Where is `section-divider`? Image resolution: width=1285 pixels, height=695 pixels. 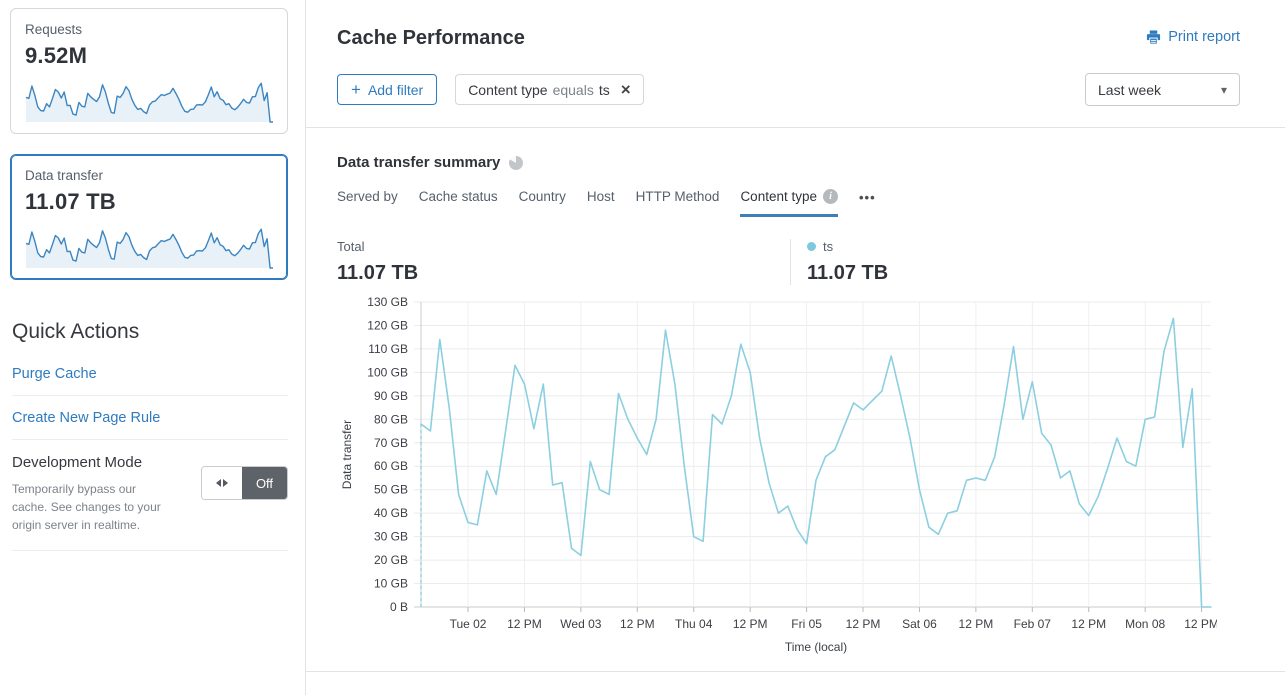 section-divider is located at coordinates (795, 671).